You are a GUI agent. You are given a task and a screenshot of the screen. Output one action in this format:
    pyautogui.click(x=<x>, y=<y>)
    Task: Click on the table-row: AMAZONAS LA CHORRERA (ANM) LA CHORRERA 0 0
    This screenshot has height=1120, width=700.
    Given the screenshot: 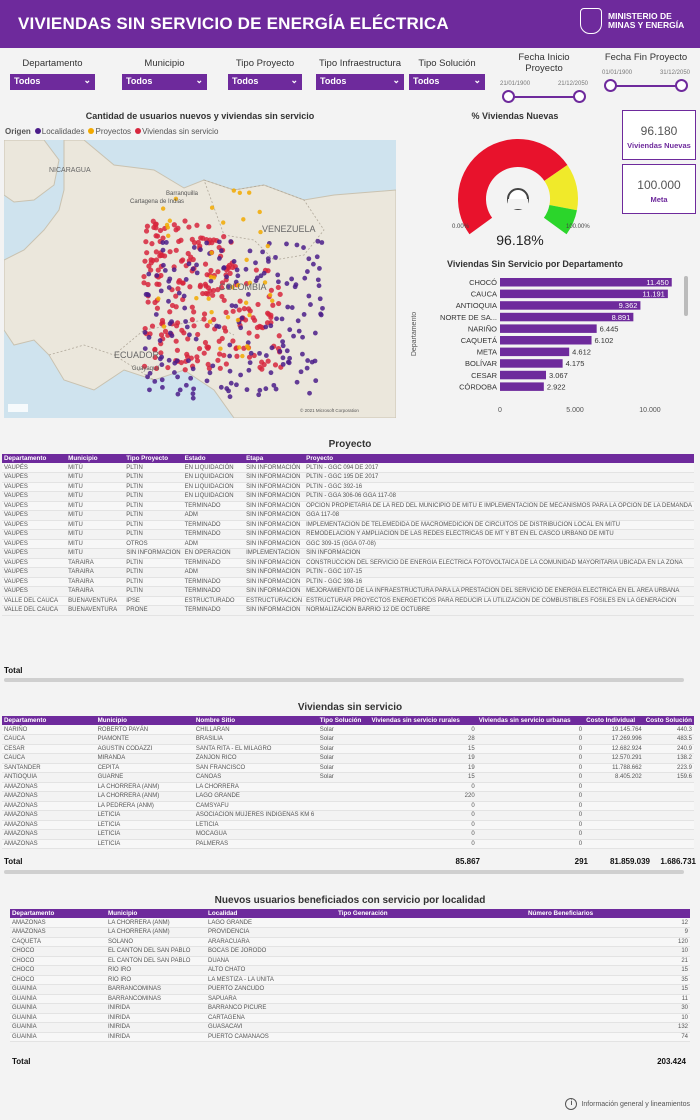 What is the action you would take?
    pyautogui.click(x=348, y=787)
    